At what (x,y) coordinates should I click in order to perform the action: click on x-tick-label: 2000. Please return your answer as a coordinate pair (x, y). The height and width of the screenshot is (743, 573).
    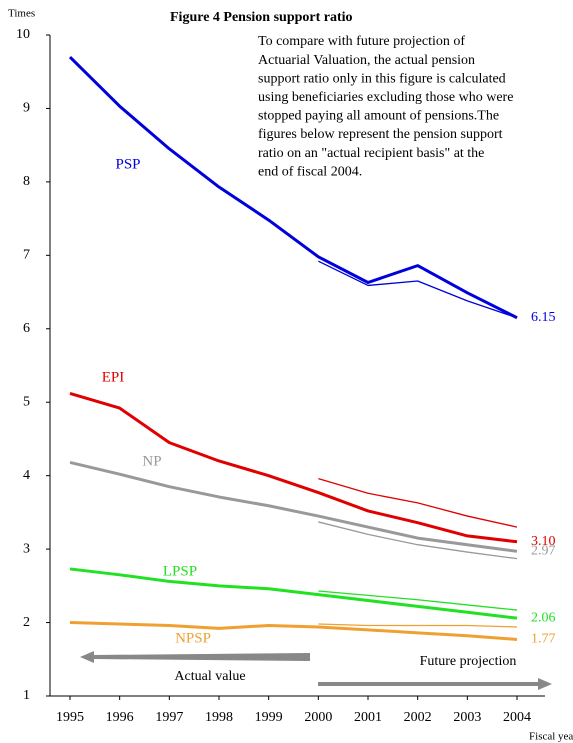
    Looking at the image, I should click on (318, 717).